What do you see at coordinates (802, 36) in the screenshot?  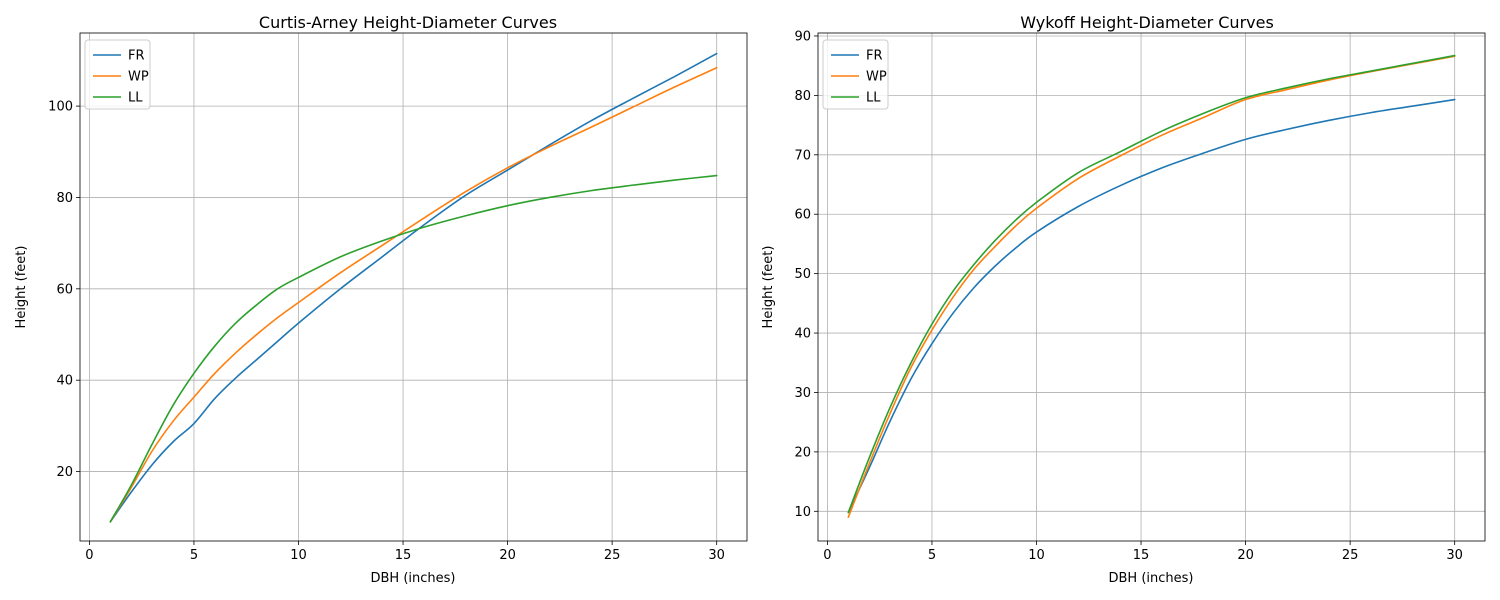 I see `y-tick-label: 90` at bounding box center [802, 36].